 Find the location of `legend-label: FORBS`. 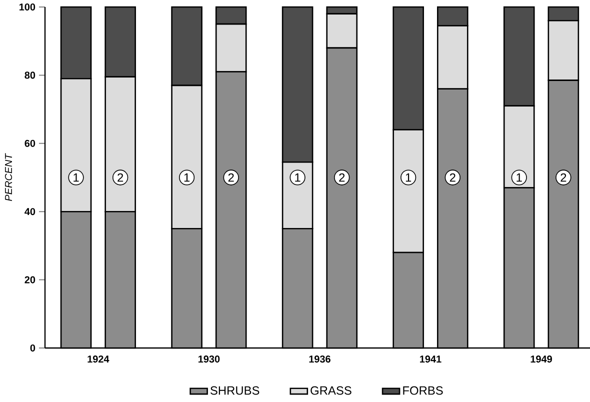

legend-label: FORBS is located at coordinates (423, 390).